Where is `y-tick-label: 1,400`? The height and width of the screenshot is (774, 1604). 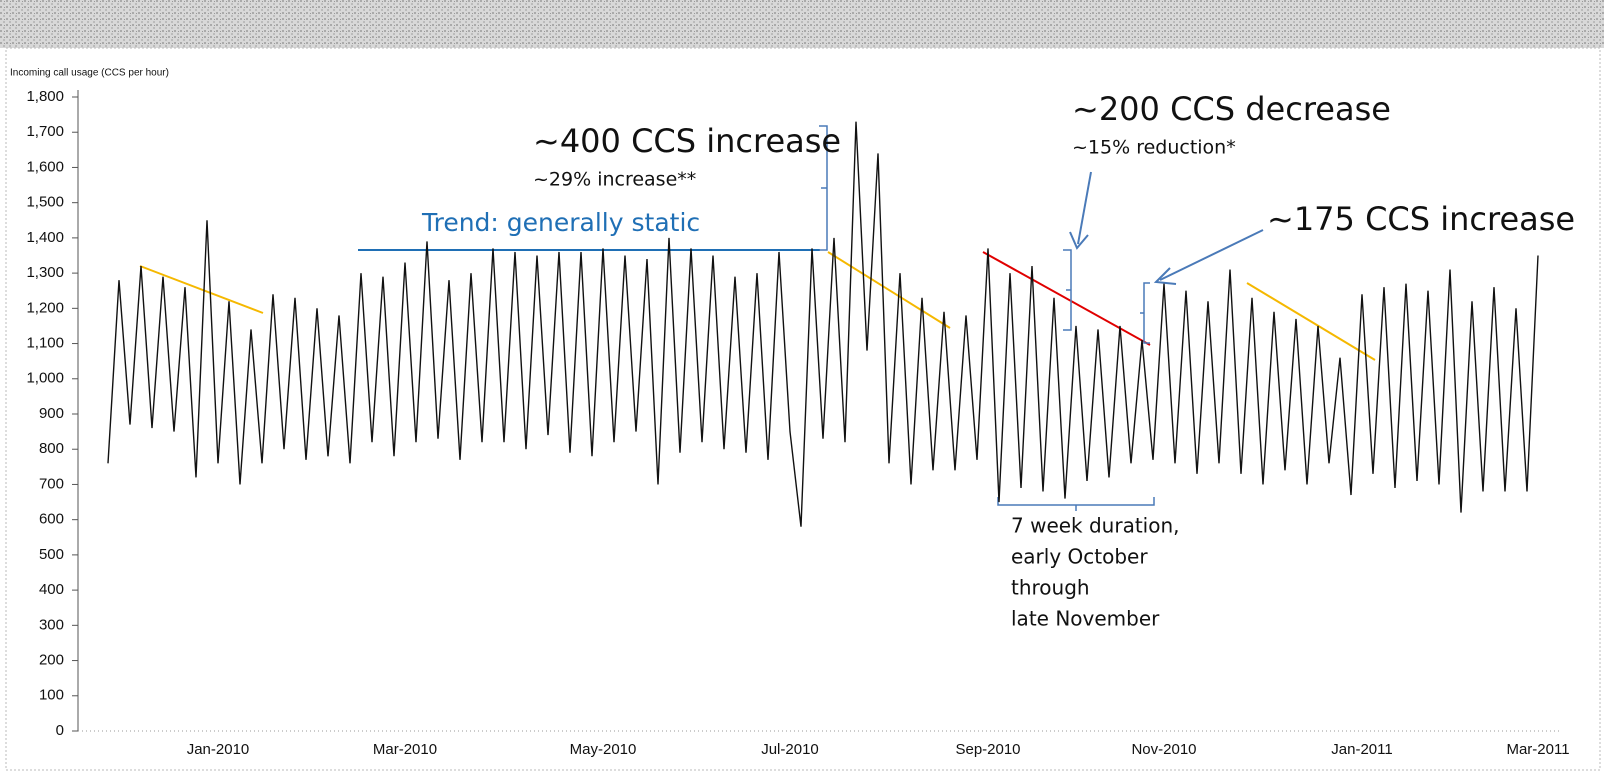
y-tick-label: 1,400 is located at coordinates (45, 237).